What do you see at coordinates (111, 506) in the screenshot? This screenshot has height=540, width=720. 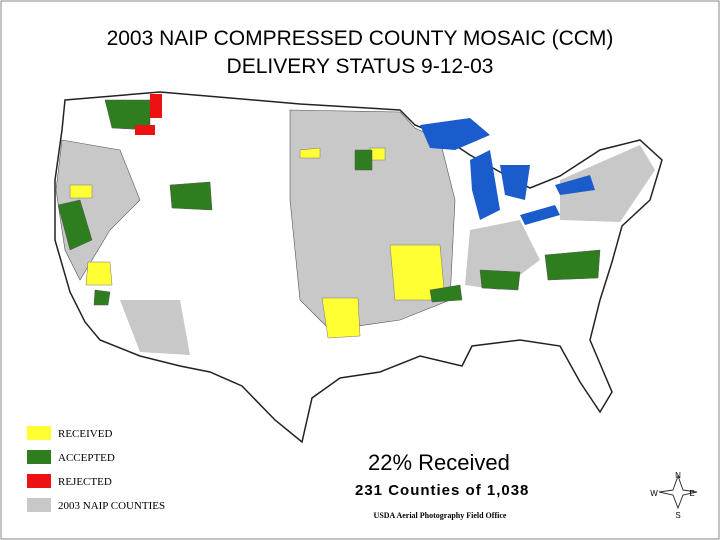 I see `legend-label: 2003 NAIP COUNTIES` at bounding box center [111, 506].